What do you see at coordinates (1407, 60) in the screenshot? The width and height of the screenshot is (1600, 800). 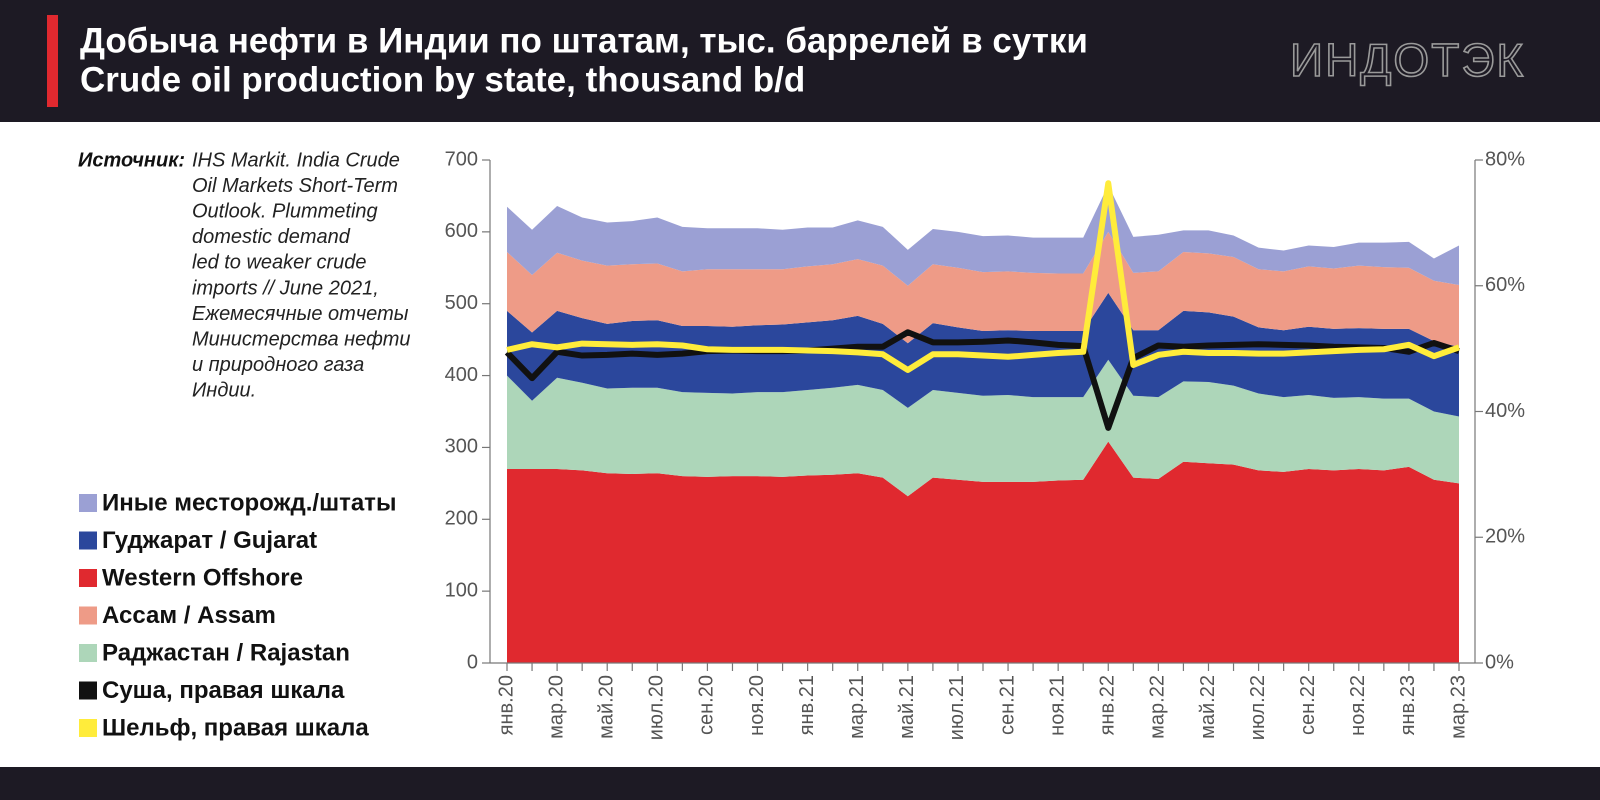 I see `logo: ИНДОТЭК` at bounding box center [1407, 60].